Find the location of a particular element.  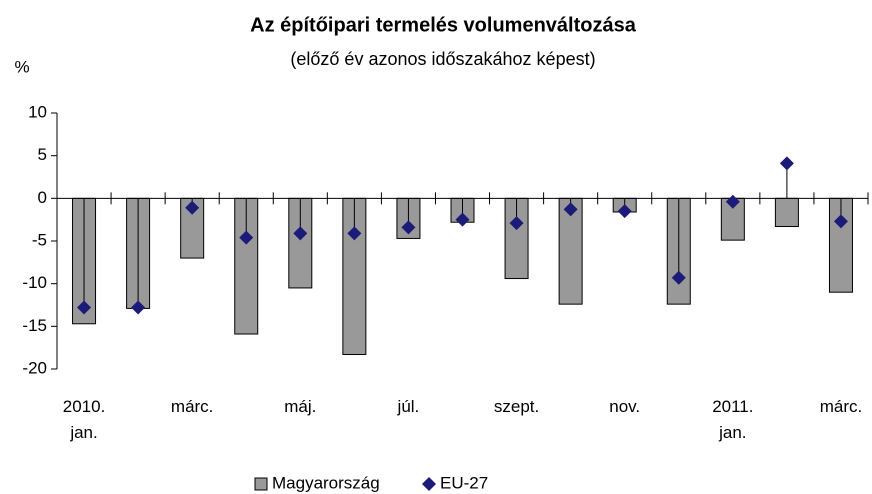

y-tick-label: -15 is located at coordinates (34, 325).